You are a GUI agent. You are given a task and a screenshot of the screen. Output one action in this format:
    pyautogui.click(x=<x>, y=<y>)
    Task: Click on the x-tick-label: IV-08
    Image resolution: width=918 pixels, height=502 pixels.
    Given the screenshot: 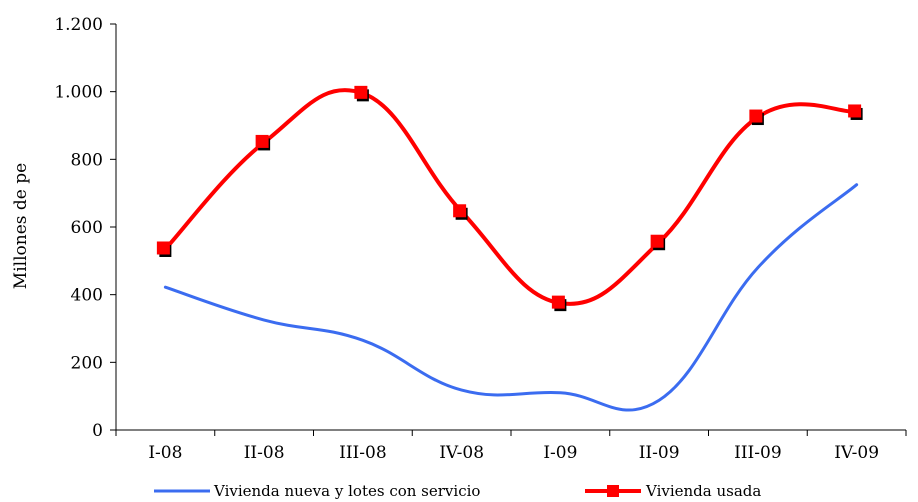 What is the action you would take?
    pyautogui.click(x=461, y=453)
    